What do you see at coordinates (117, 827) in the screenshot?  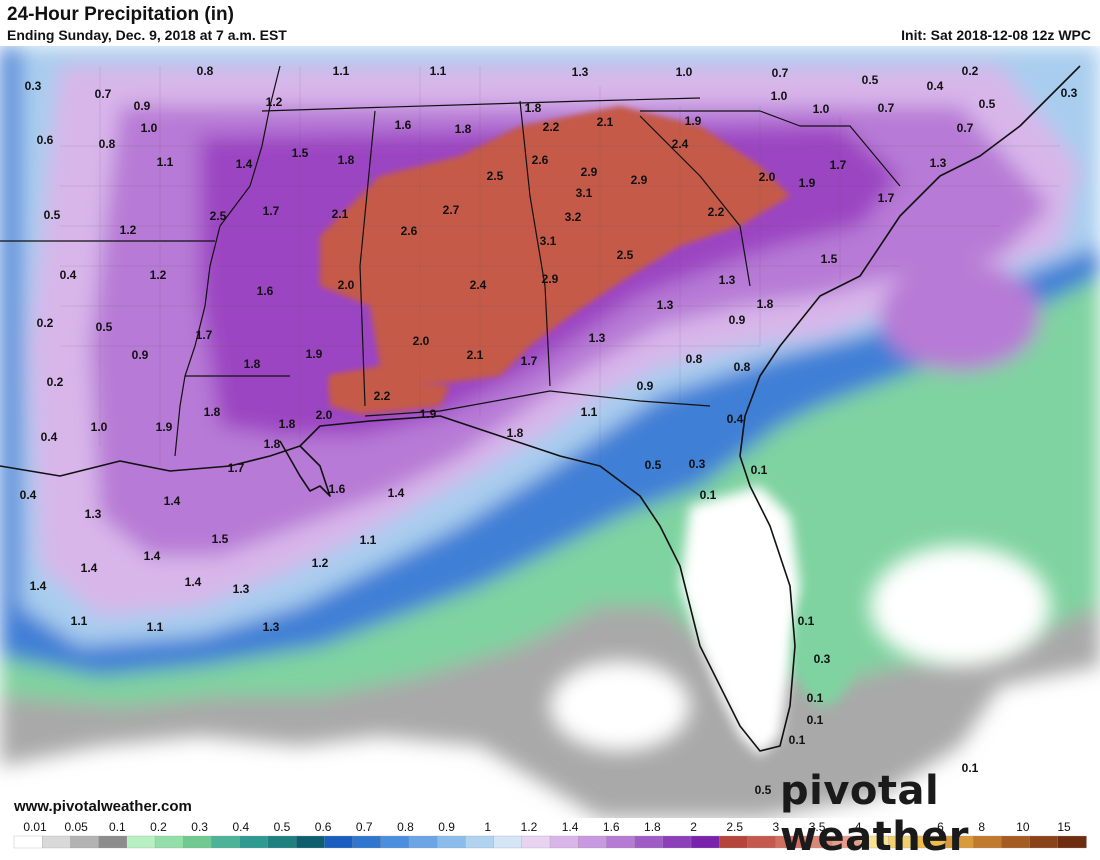 I see `legend-tick-label: 0.1` at bounding box center [117, 827].